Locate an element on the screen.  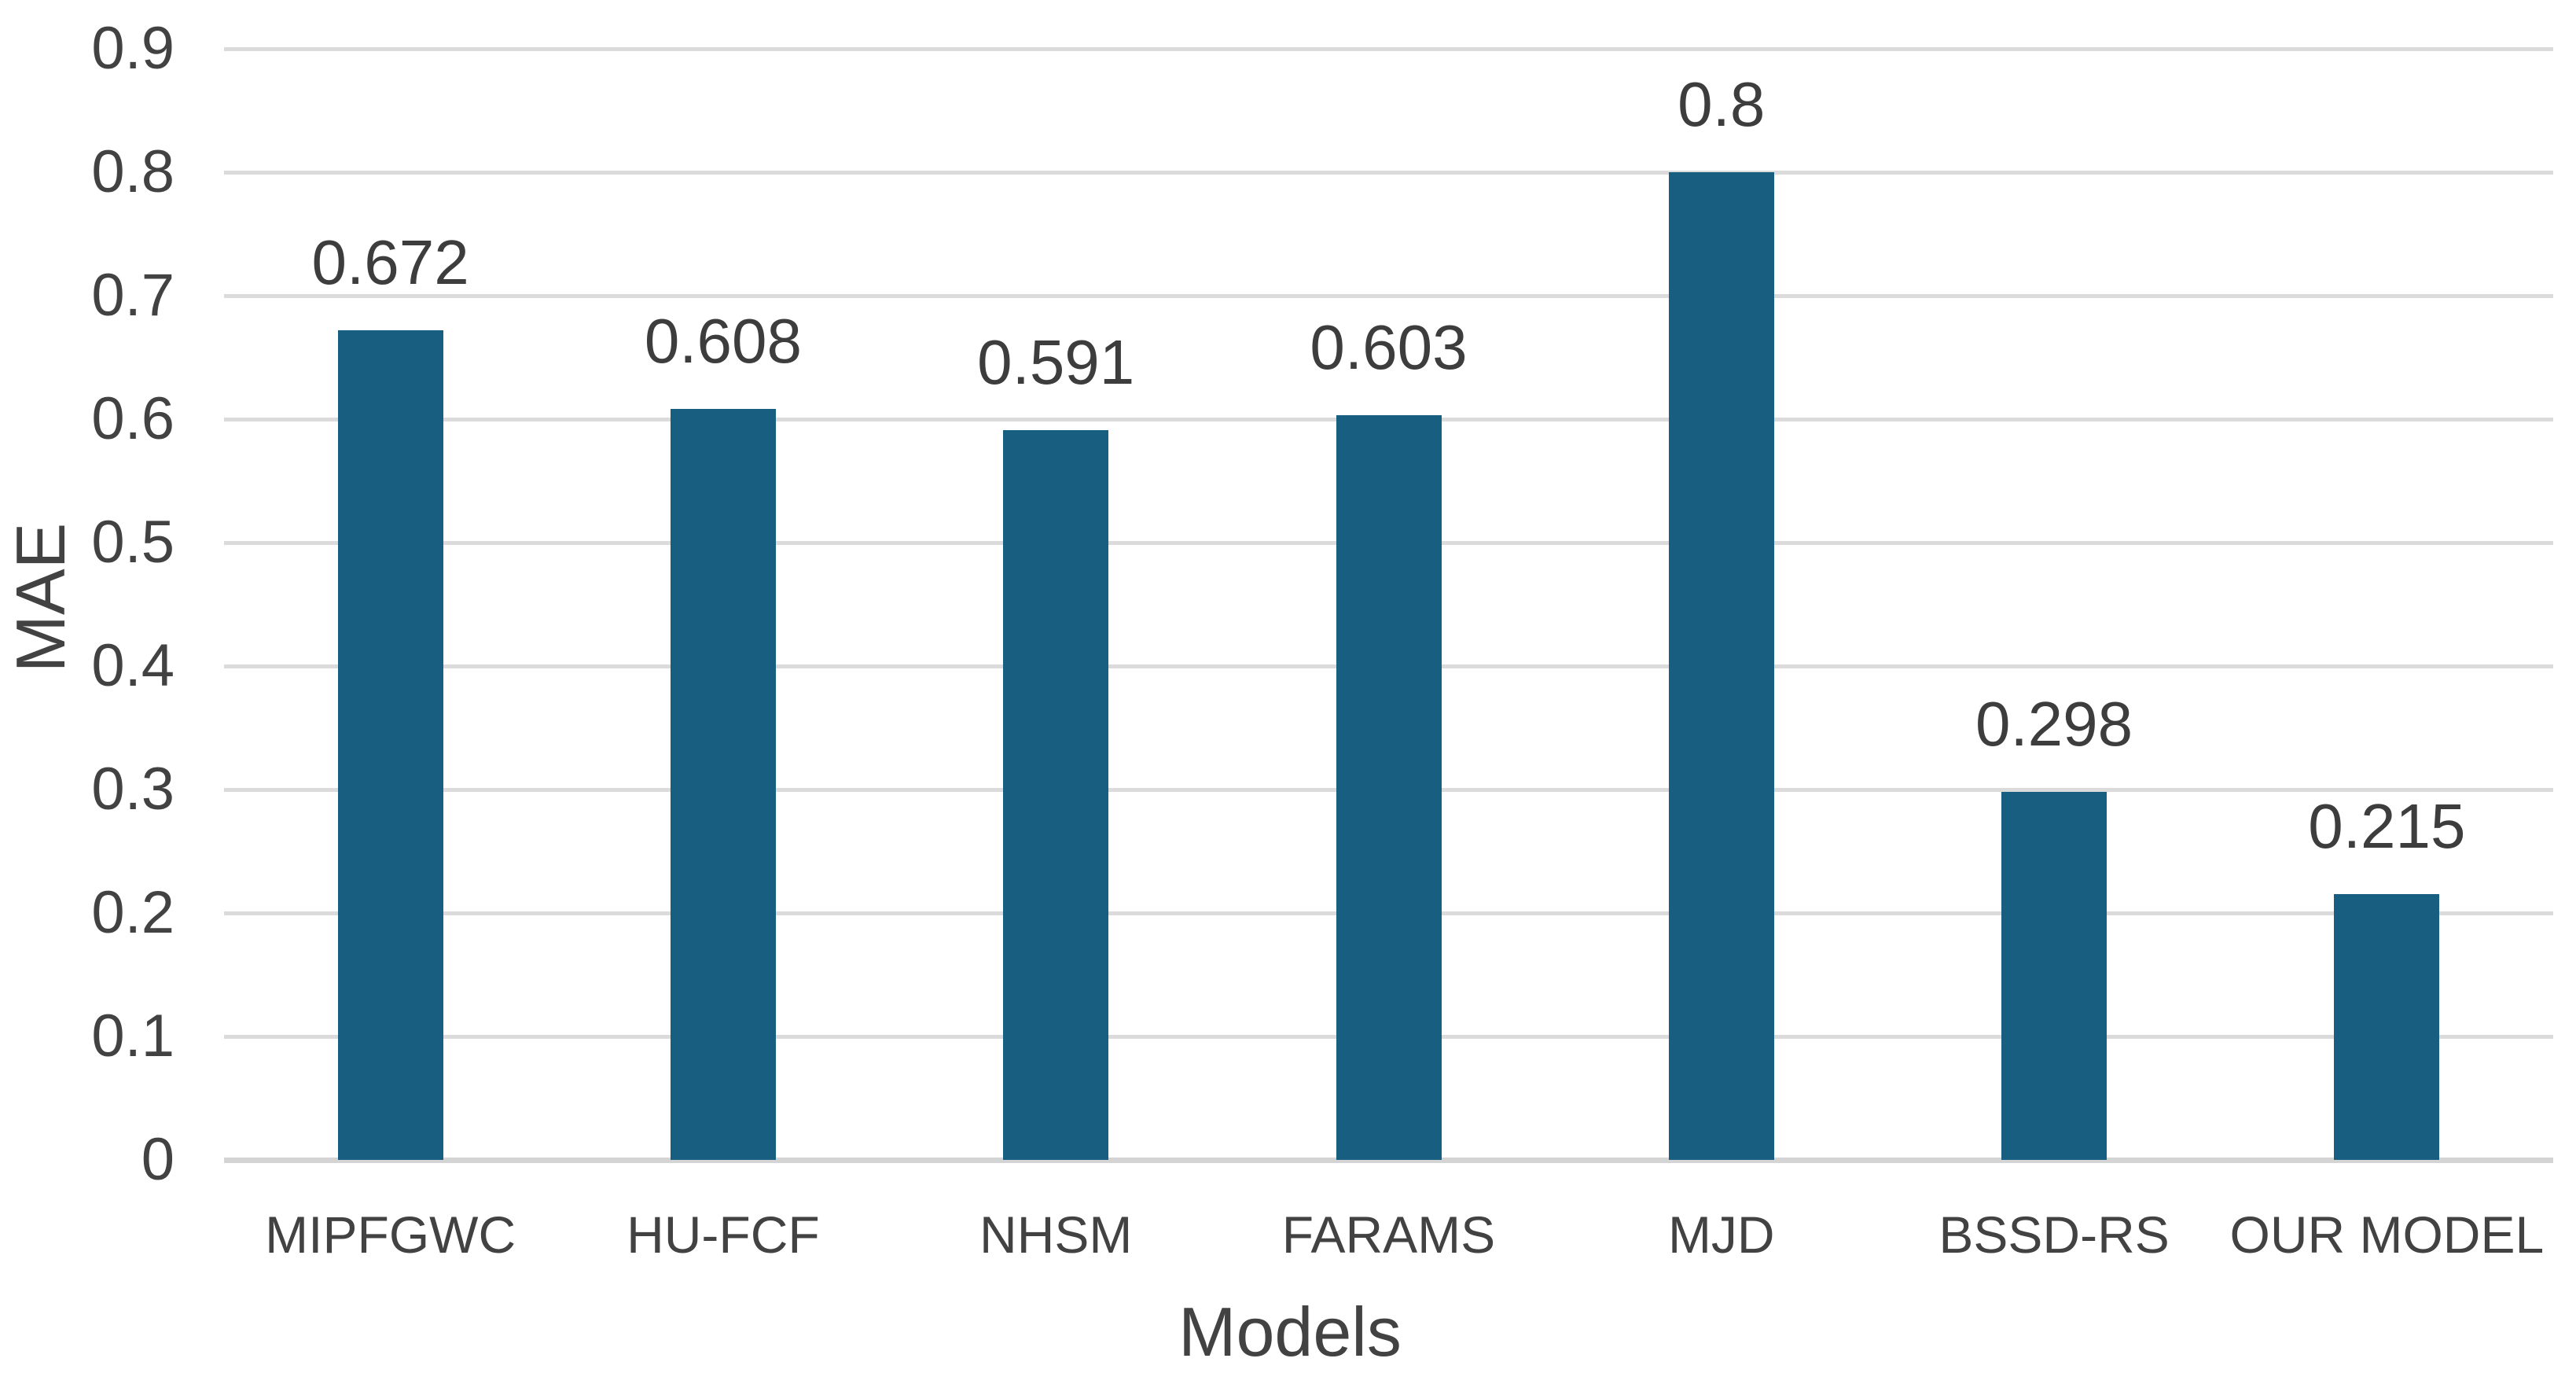
x-tick-label-mjd: MJD is located at coordinates (1721, 1235).